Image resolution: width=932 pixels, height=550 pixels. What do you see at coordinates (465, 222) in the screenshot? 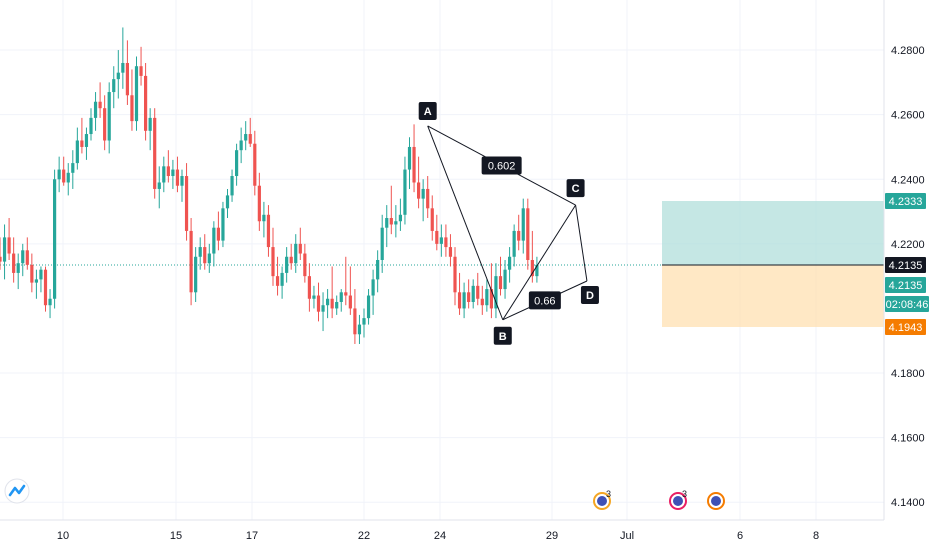
I see `pattern-leg-ab` at bounding box center [465, 222].